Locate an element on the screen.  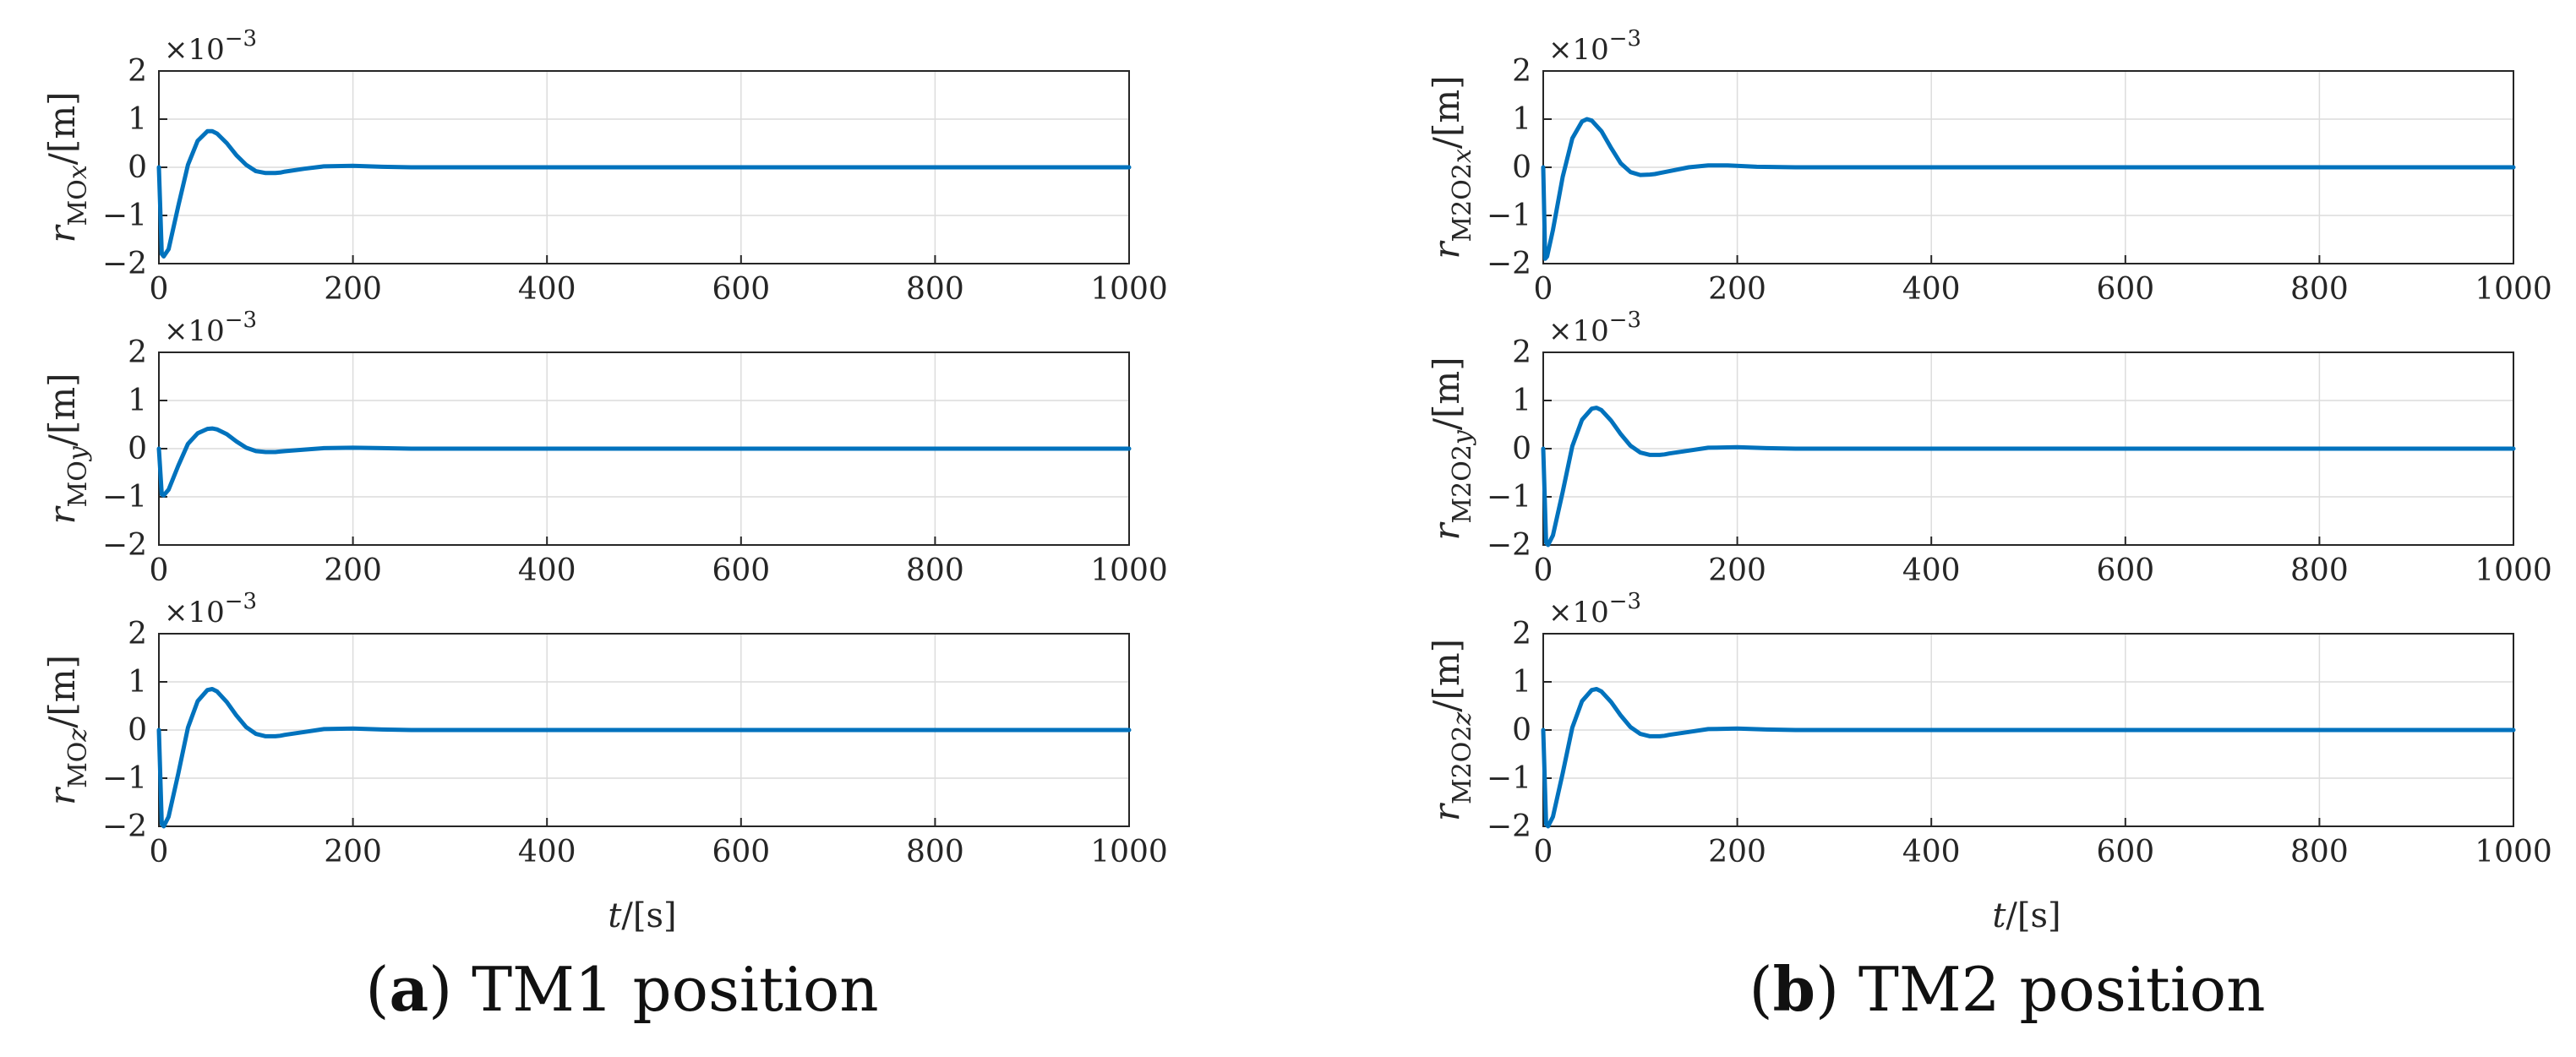
x-tick-label-a1-2: 400 is located at coordinates (547, 289).